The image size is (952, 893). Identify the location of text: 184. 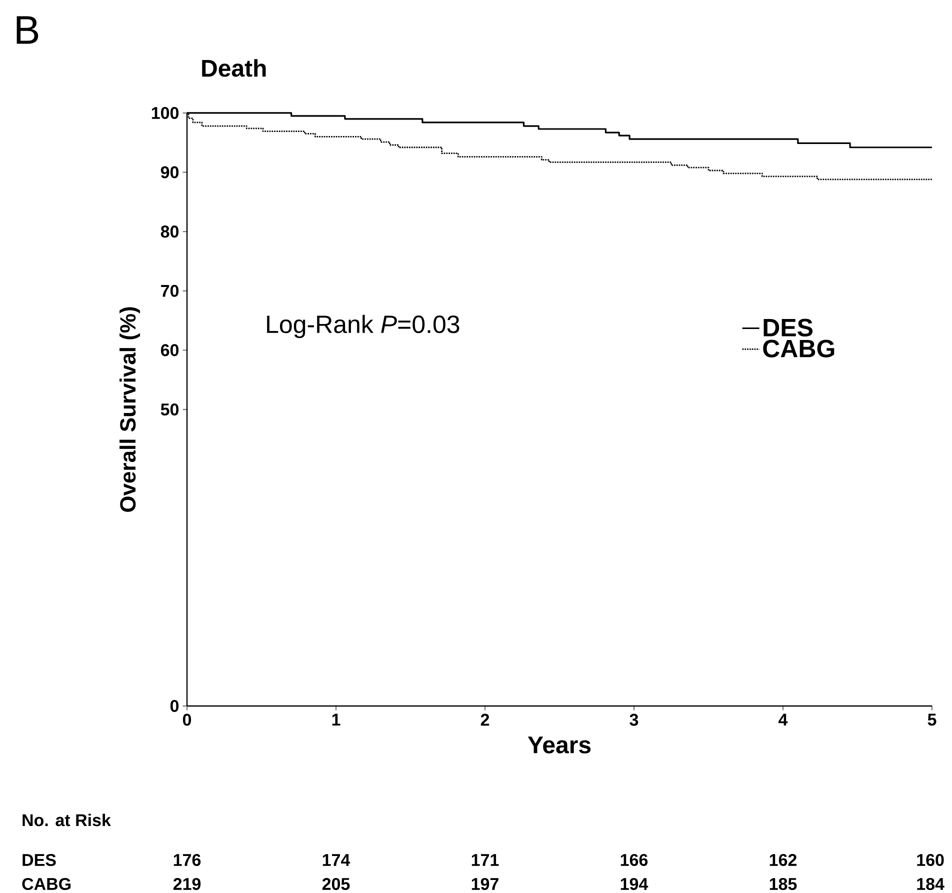
(930, 884).